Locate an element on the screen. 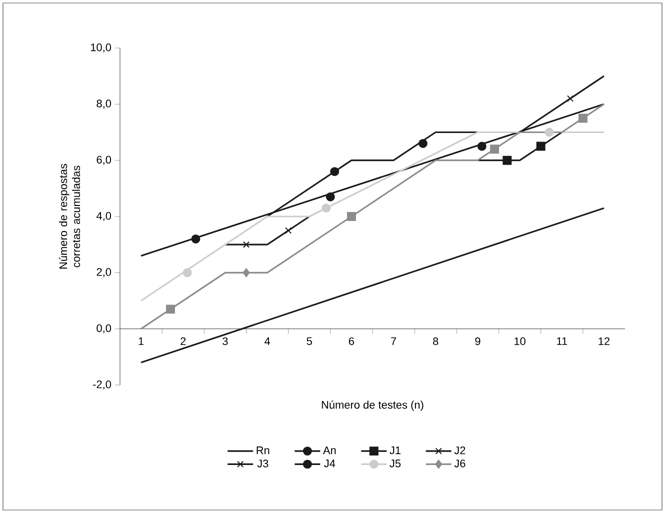  x-tick-label: 7 is located at coordinates (393, 341).